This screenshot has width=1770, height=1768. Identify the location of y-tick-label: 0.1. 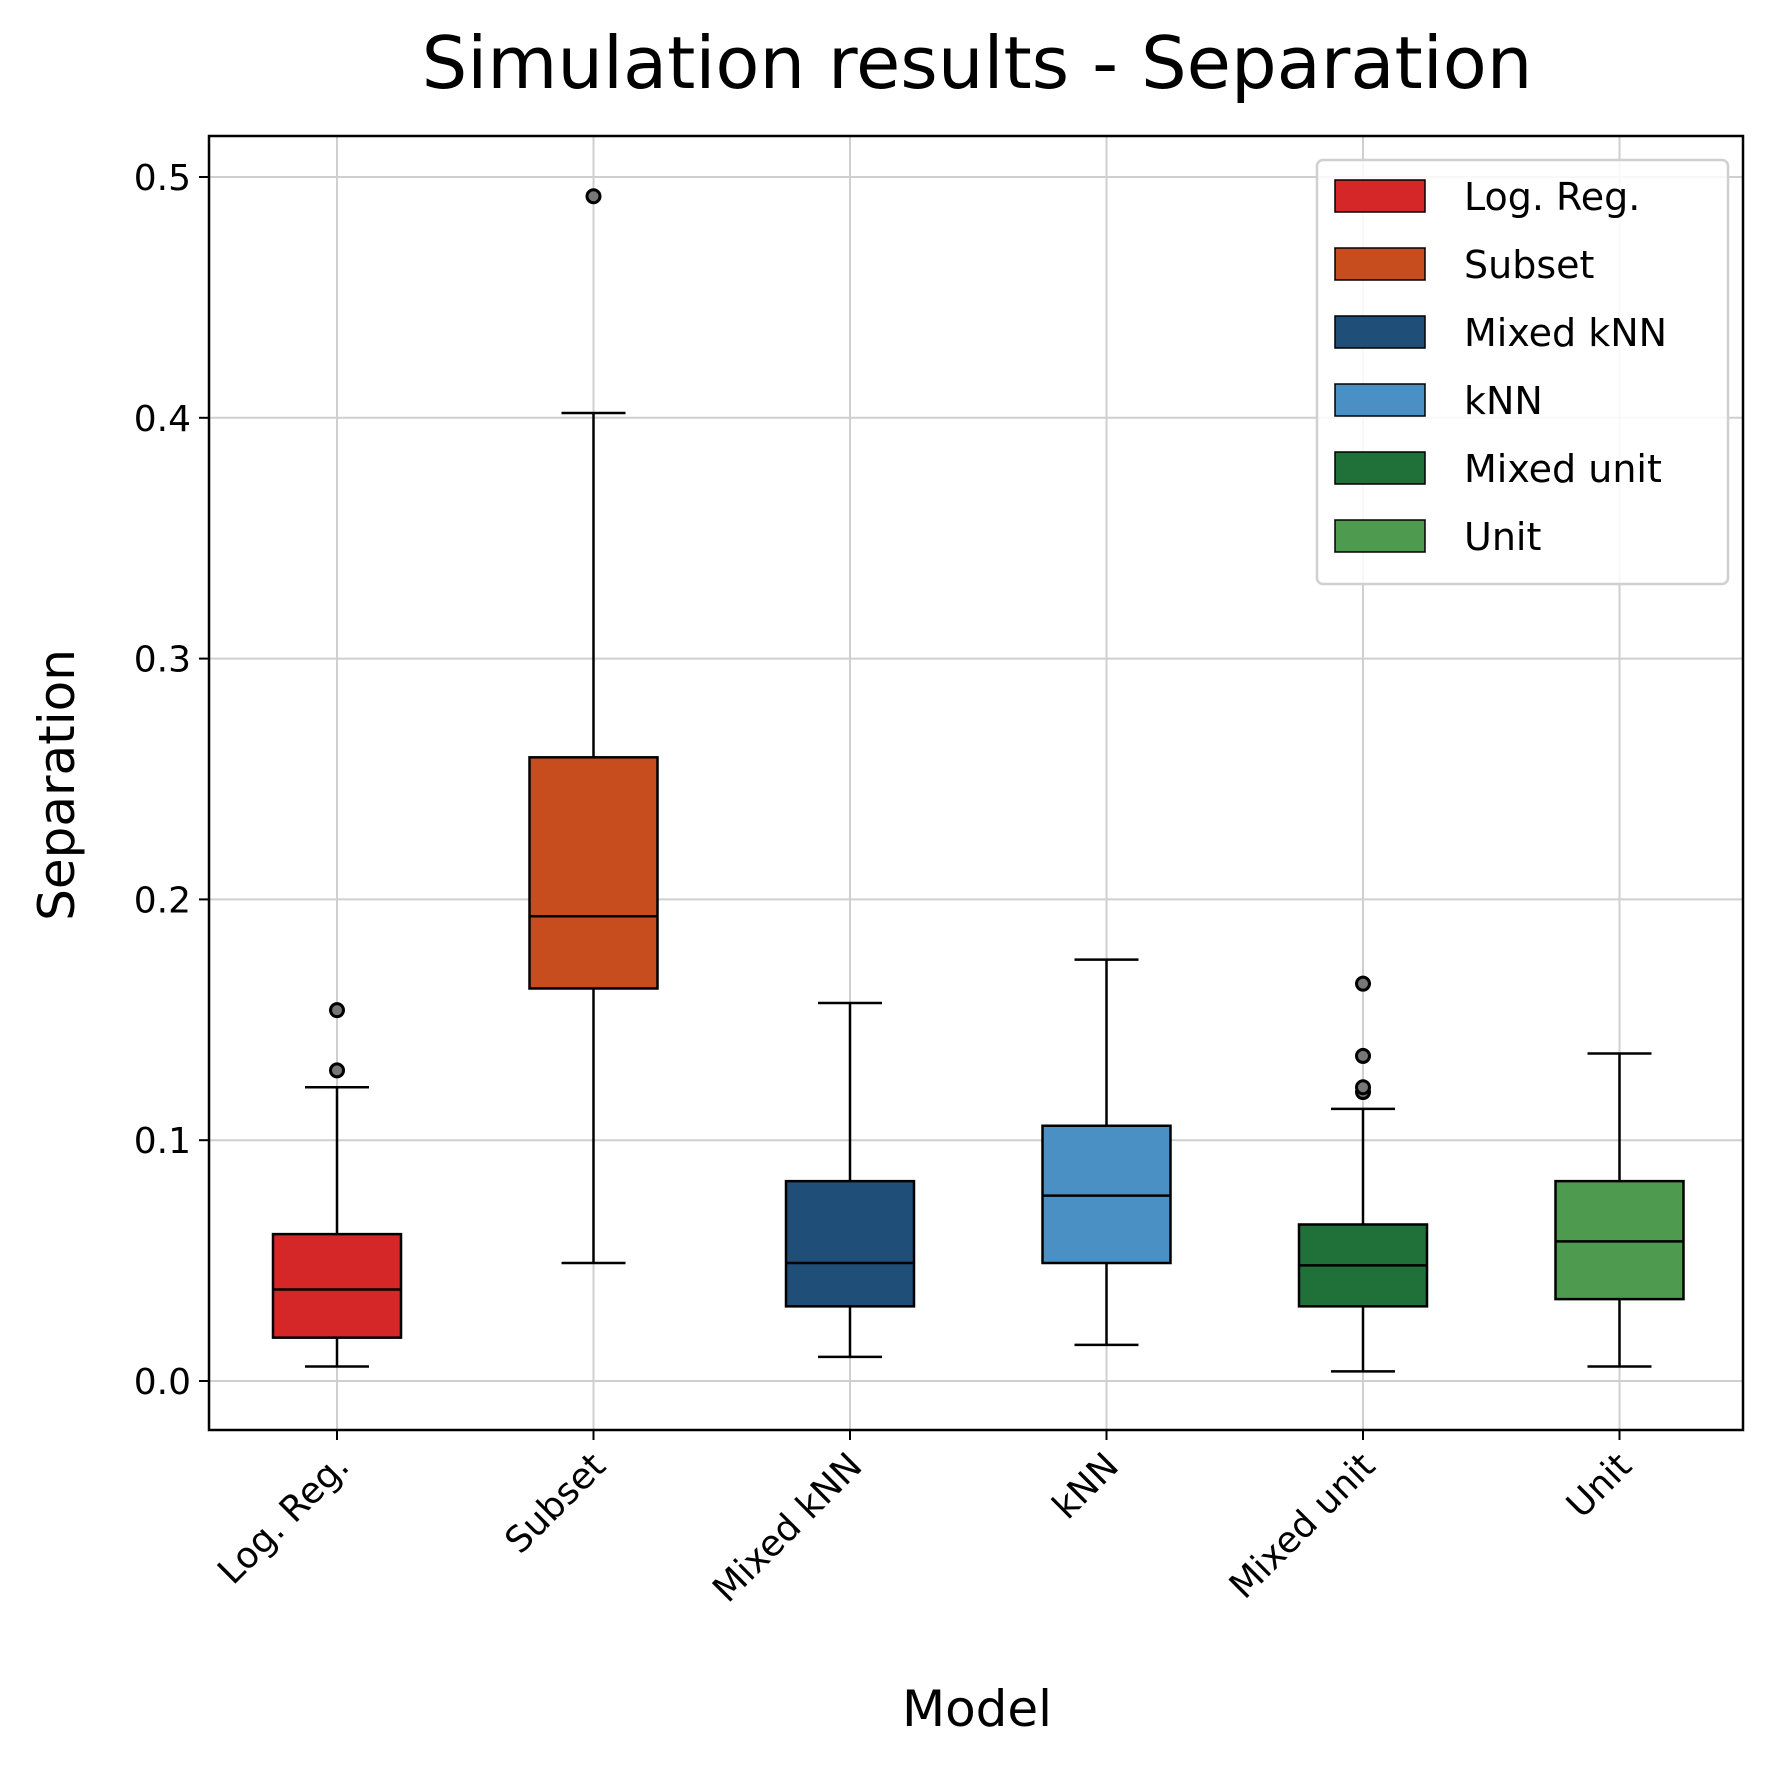
(162, 1141).